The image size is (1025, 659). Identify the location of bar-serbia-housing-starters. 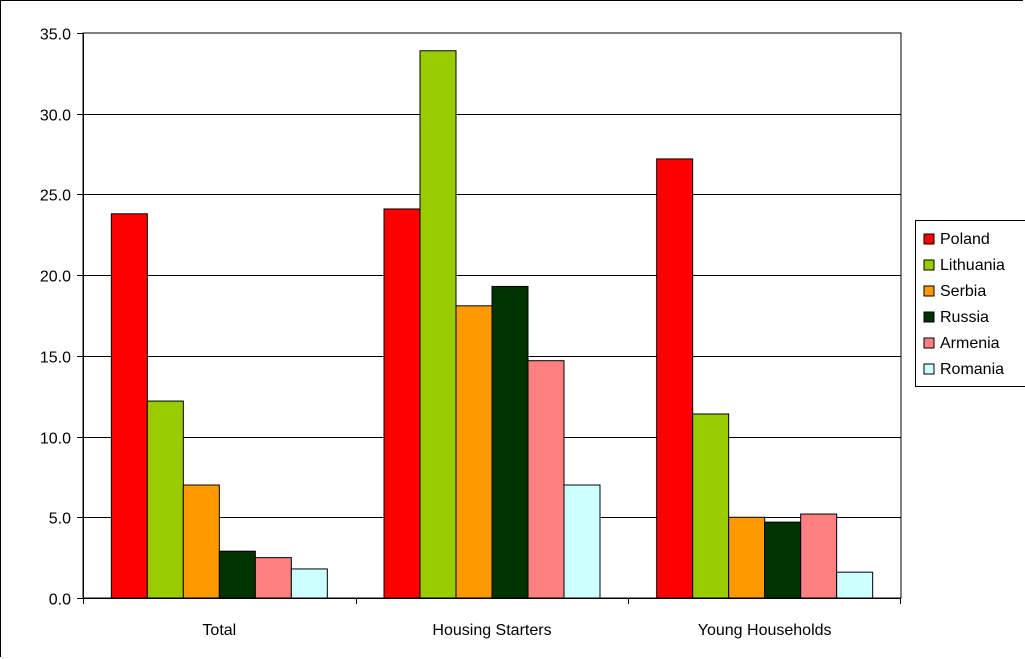
(474, 452).